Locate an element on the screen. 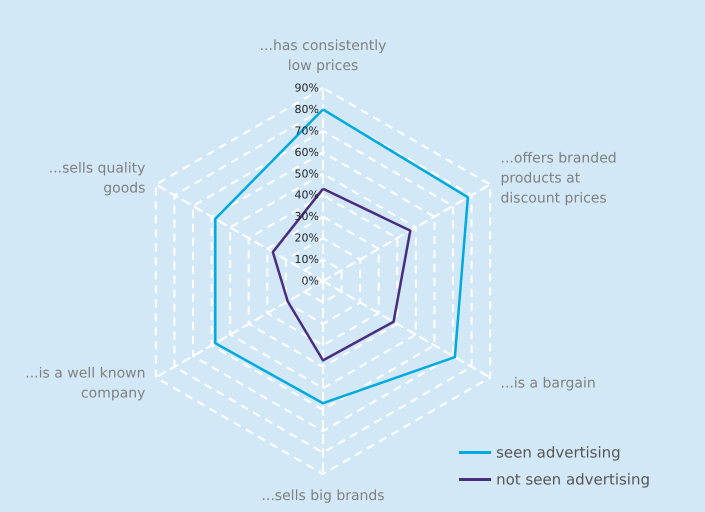 This screenshot has height=512, width=705. legend-label: not seen advertising is located at coordinates (573, 479).